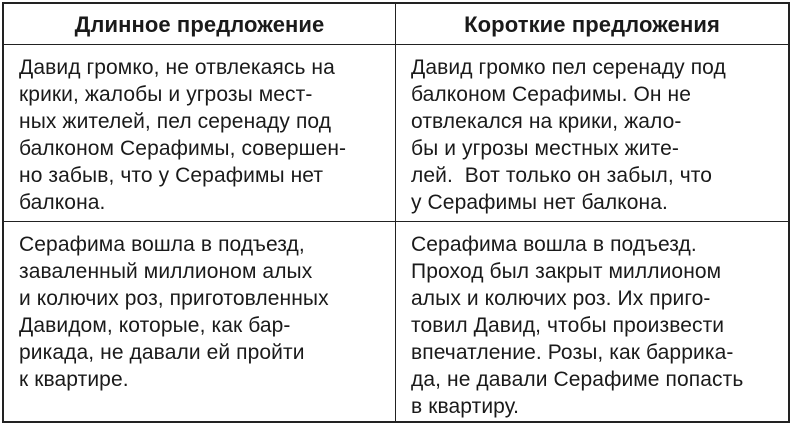 The height and width of the screenshot is (427, 790). I want to click on column-header-short-sentences: Короткие предложения, so click(592, 24).